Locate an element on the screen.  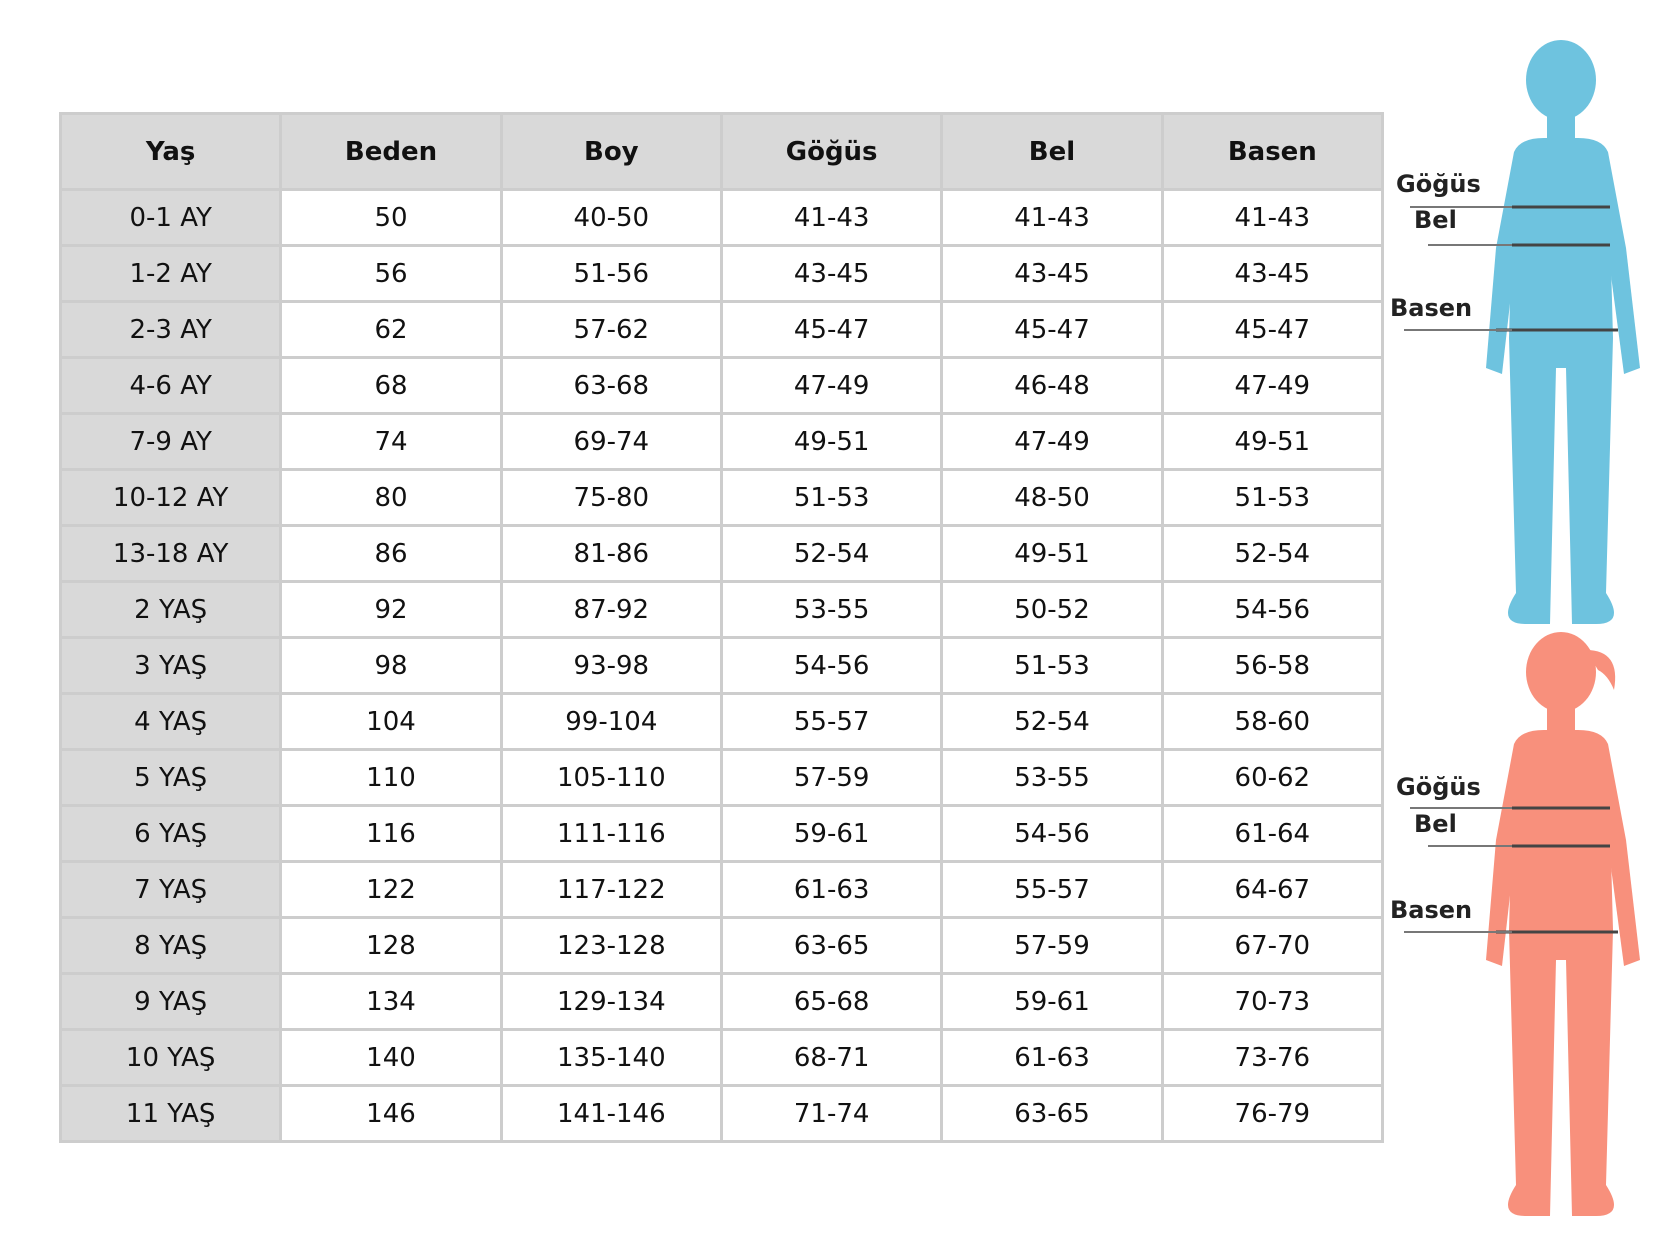
table-cell: 75-80 is located at coordinates (611, 497).